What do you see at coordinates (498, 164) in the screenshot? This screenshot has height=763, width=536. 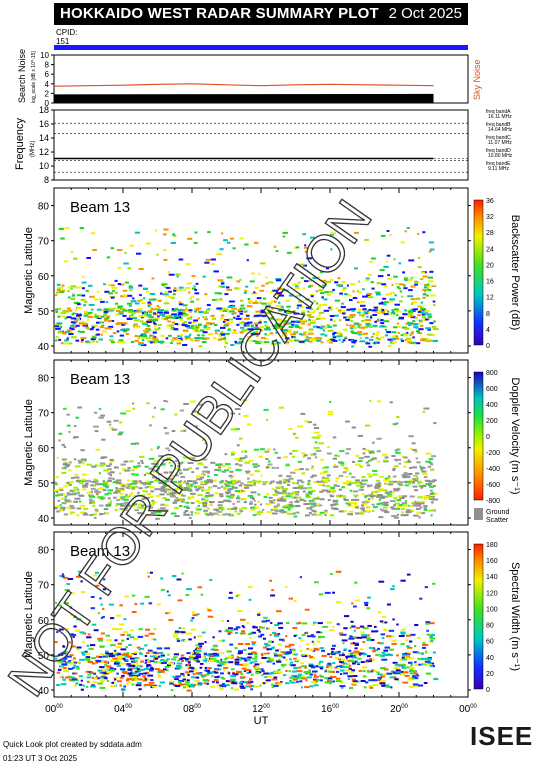 I see `freq-band-label: freq bandE` at bounding box center [498, 164].